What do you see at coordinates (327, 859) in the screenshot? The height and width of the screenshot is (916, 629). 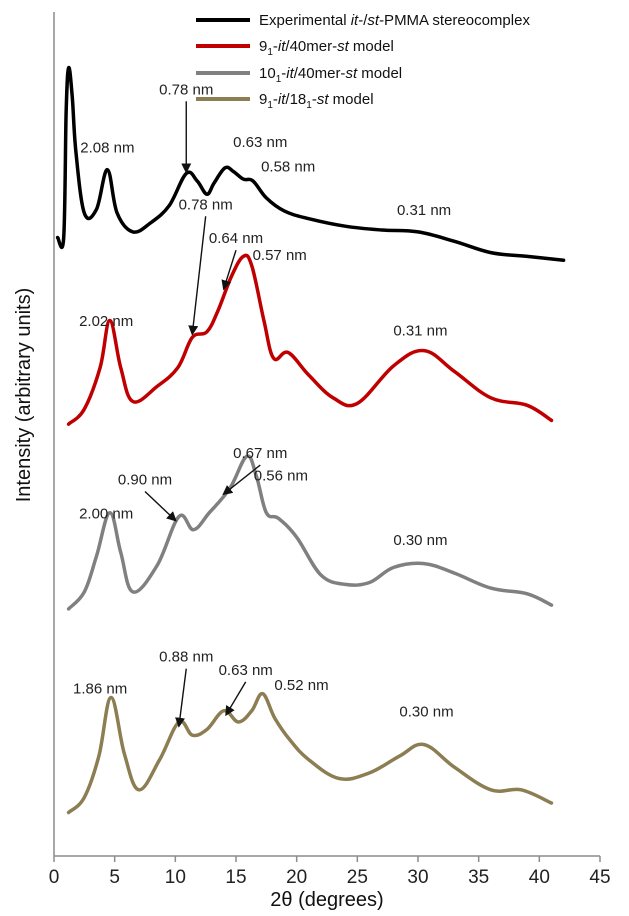 I see `x-axis-ticks` at bounding box center [327, 859].